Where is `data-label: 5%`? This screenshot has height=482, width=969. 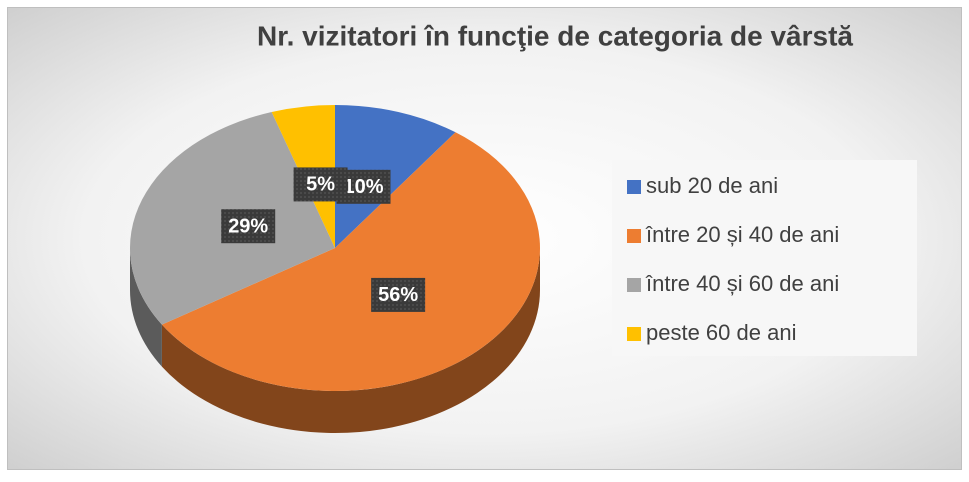 data-label: 5% is located at coordinates (320, 185).